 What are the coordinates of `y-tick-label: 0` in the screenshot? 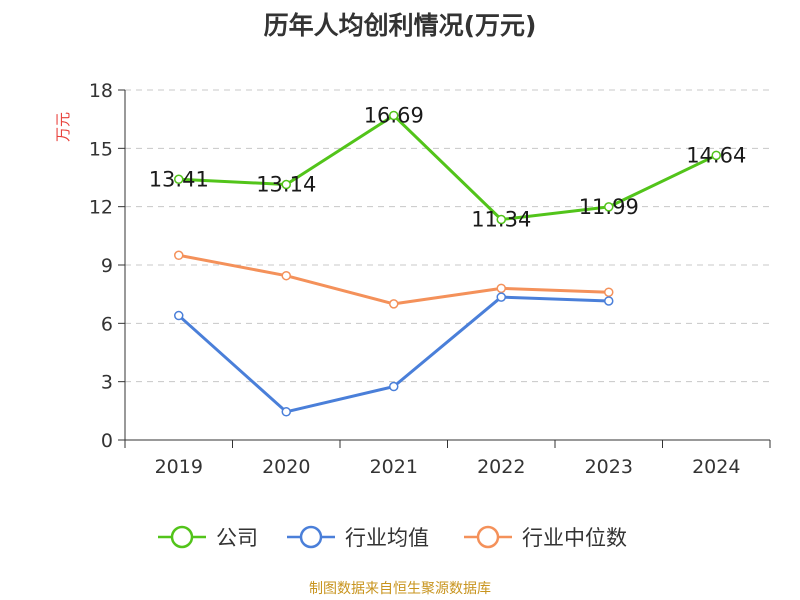 It's located at (107, 441).